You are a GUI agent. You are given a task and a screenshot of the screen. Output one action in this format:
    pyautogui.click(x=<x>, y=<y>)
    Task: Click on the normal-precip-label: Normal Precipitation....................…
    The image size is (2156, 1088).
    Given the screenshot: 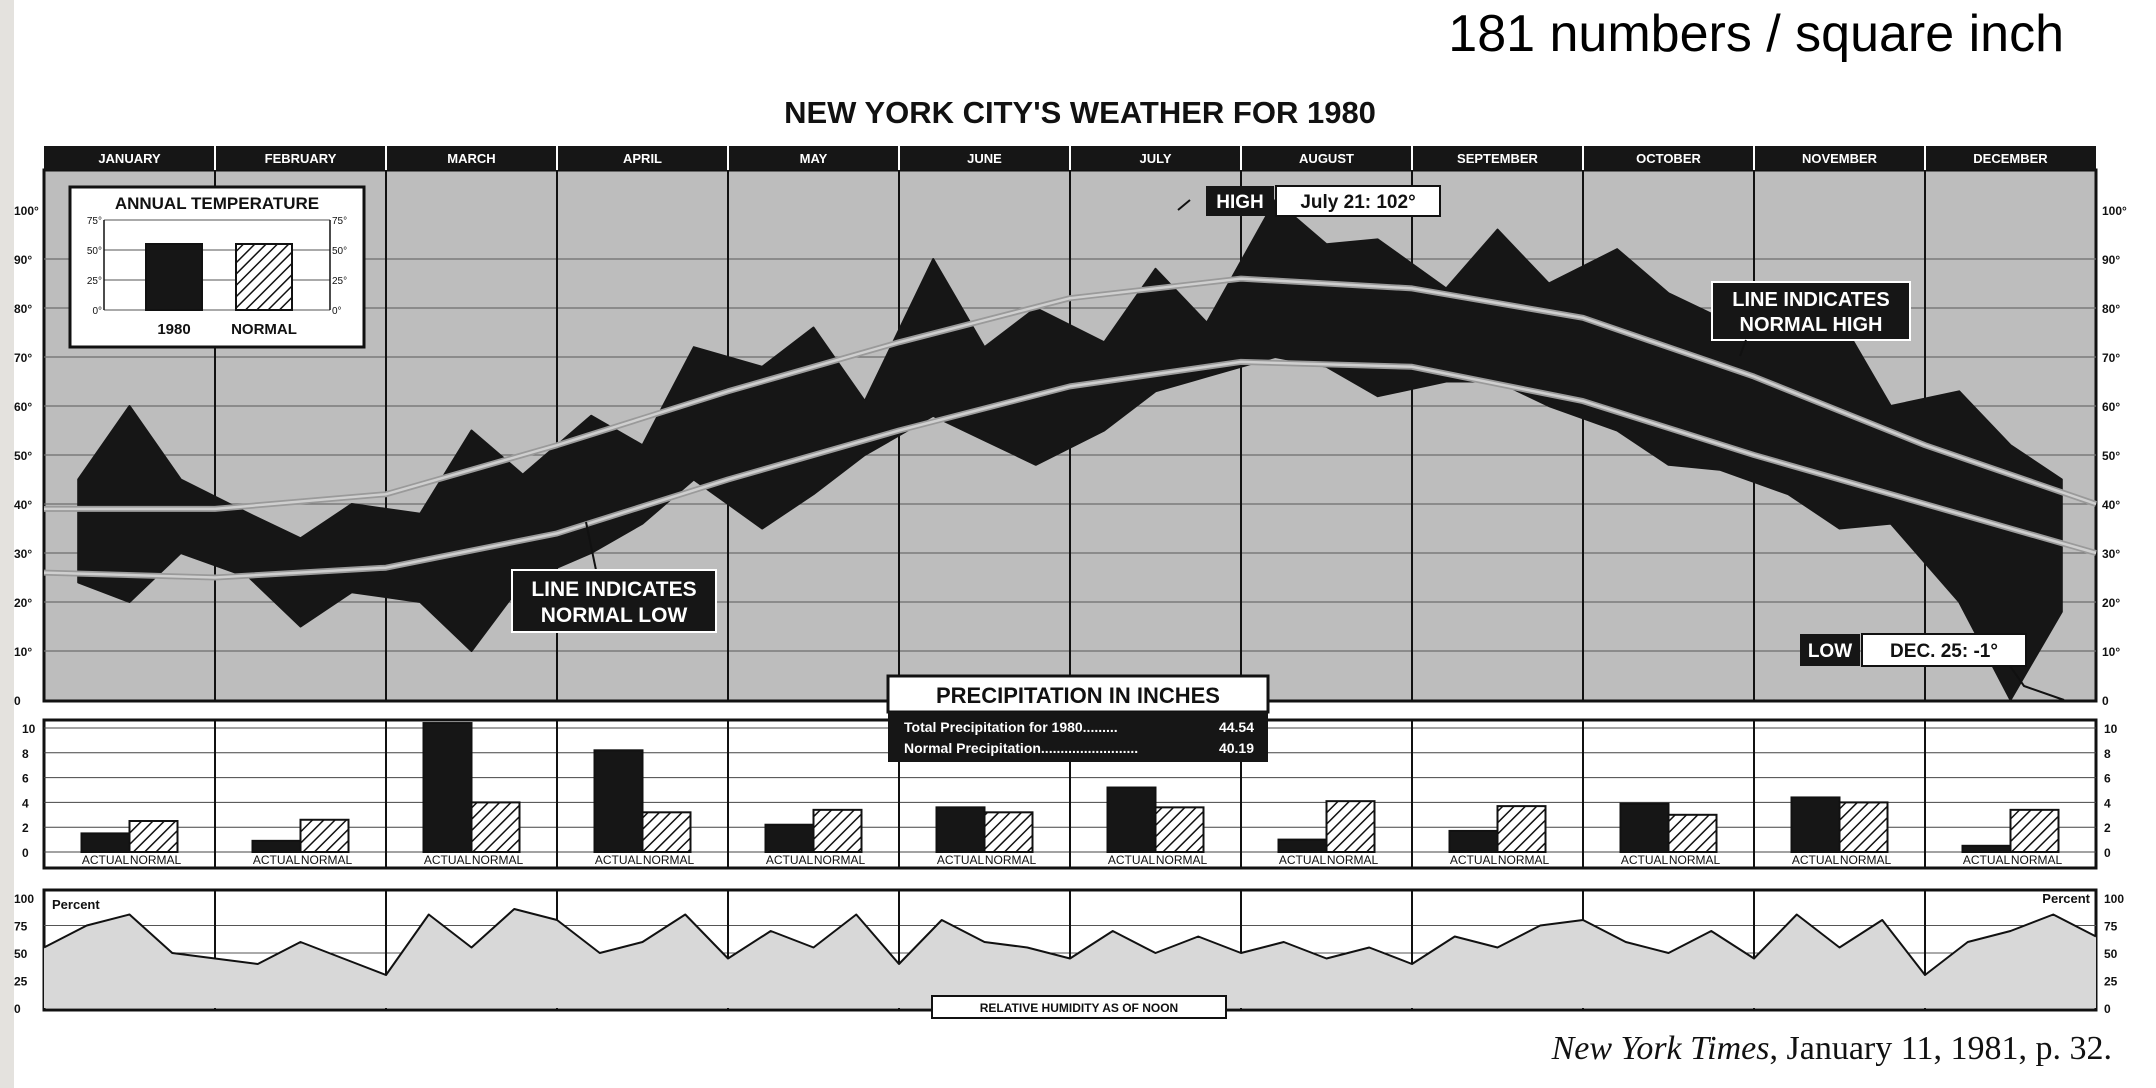 What is the action you would take?
    pyautogui.click(x=1021, y=748)
    